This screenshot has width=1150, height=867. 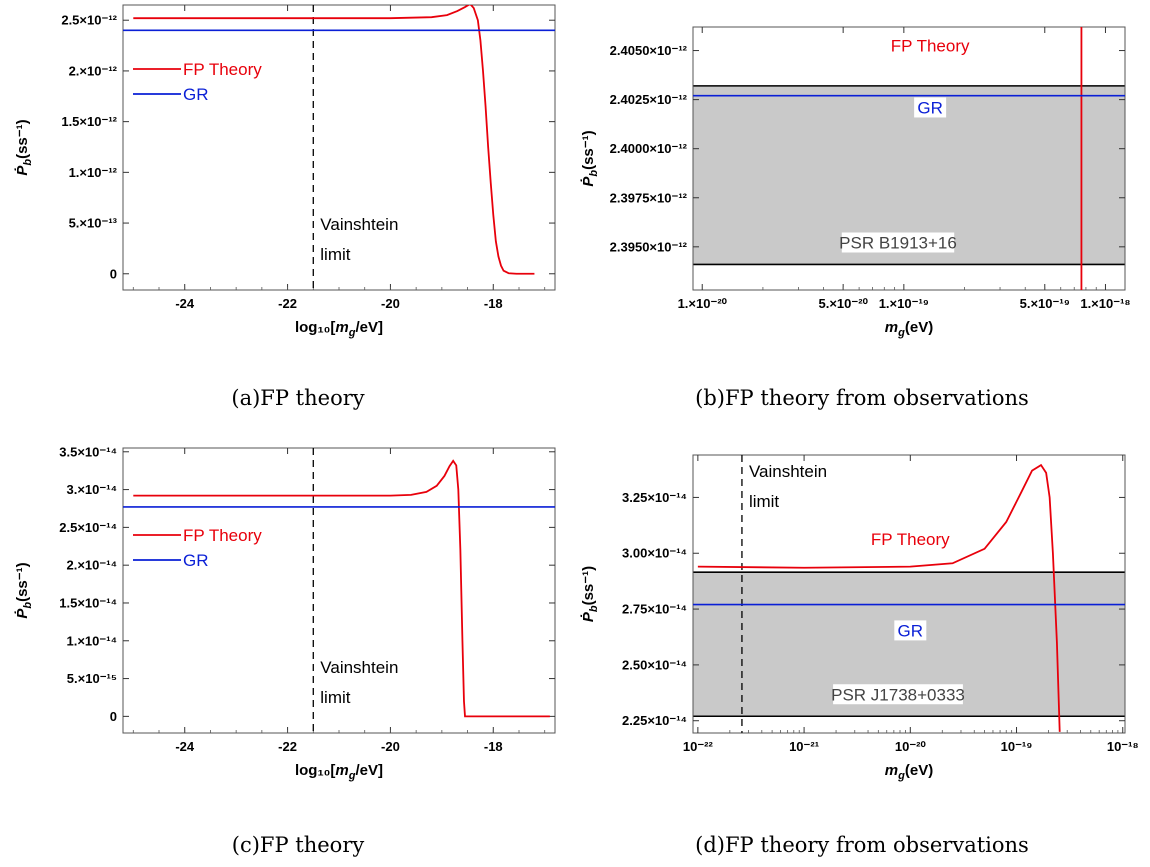 What do you see at coordinates (298, 845) in the screenshot?
I see `panel-caption: (c)FP theory` at bounding box center [298, 845].